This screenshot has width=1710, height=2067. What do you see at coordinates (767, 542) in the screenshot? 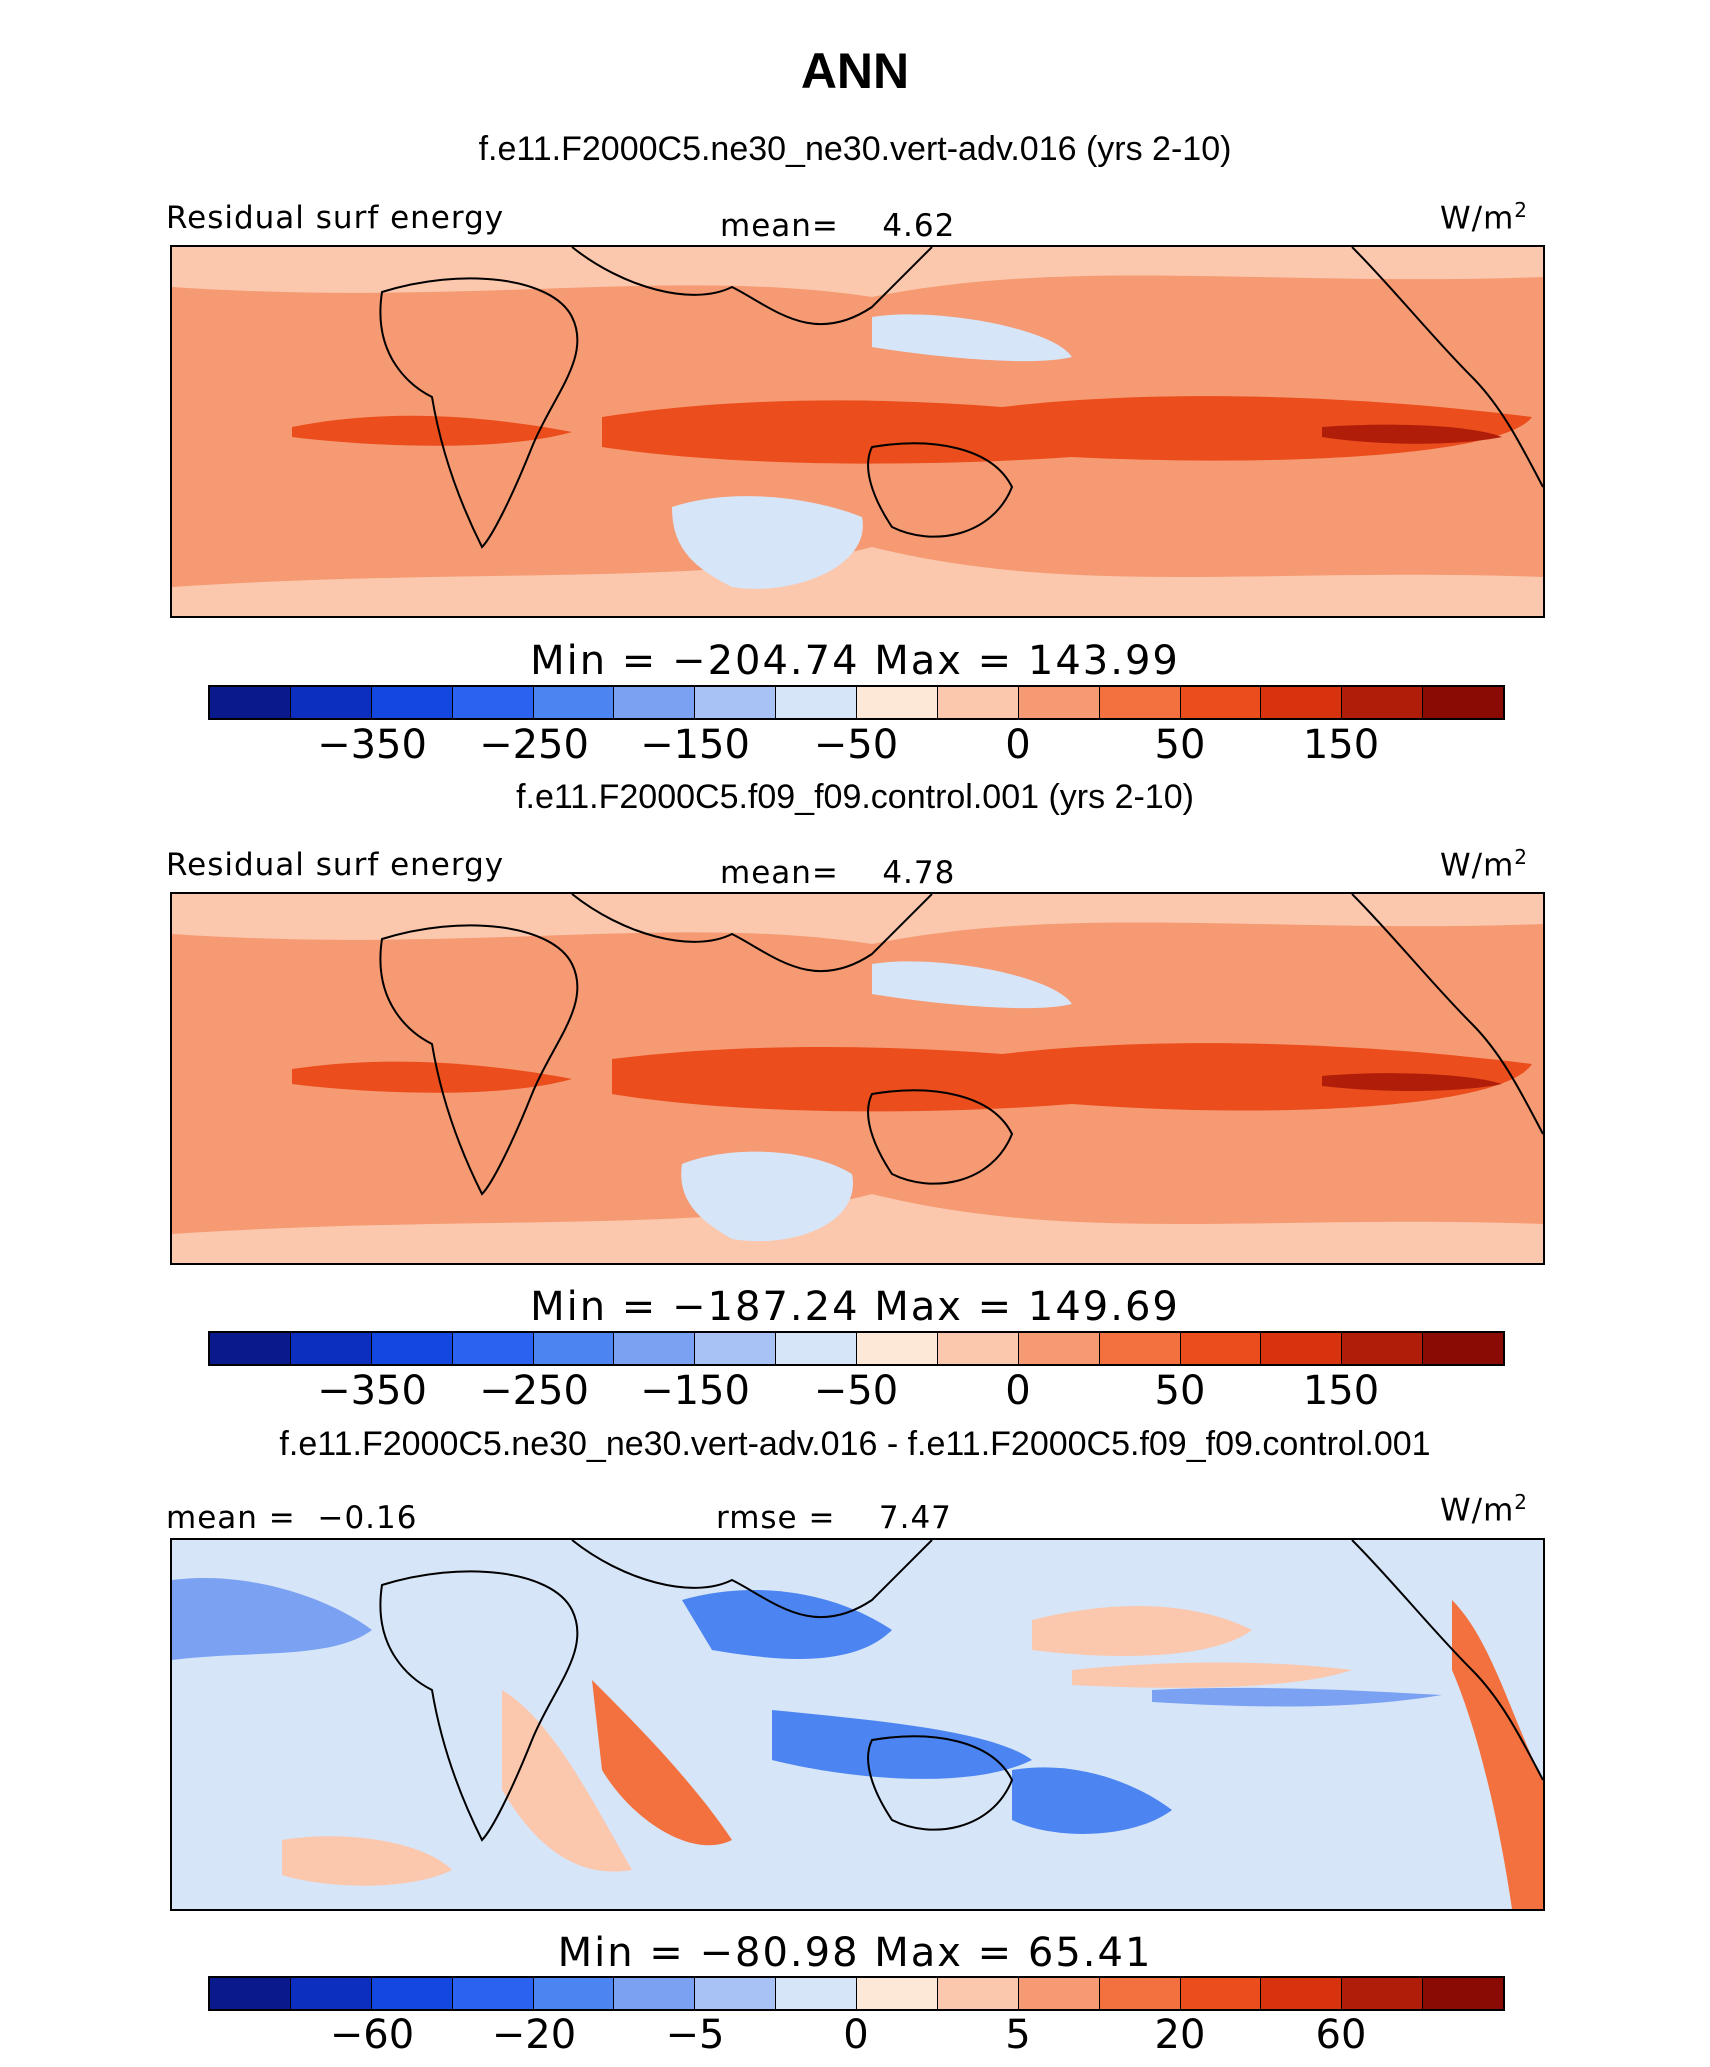
I see `panel-1-indian-ocean-low` at bounding box center [767, 542].